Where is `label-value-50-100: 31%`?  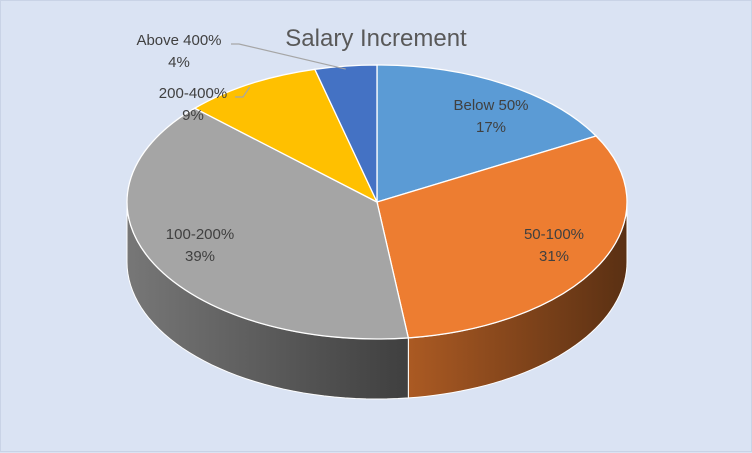
label-value-50-100: 31% is located at coordinates (554, 256).